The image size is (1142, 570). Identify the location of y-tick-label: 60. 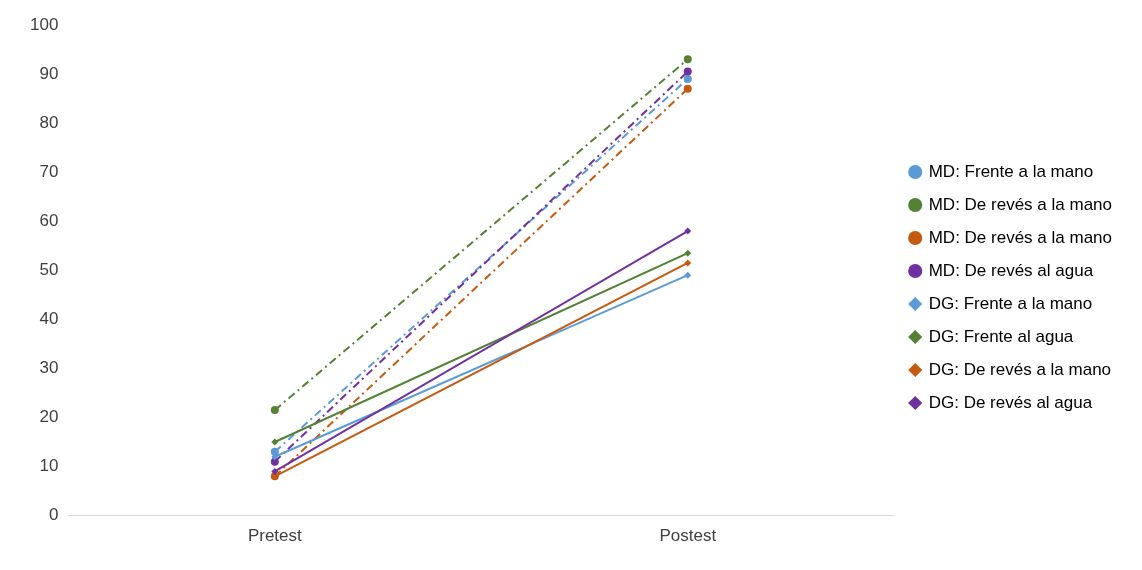
(49, 220).